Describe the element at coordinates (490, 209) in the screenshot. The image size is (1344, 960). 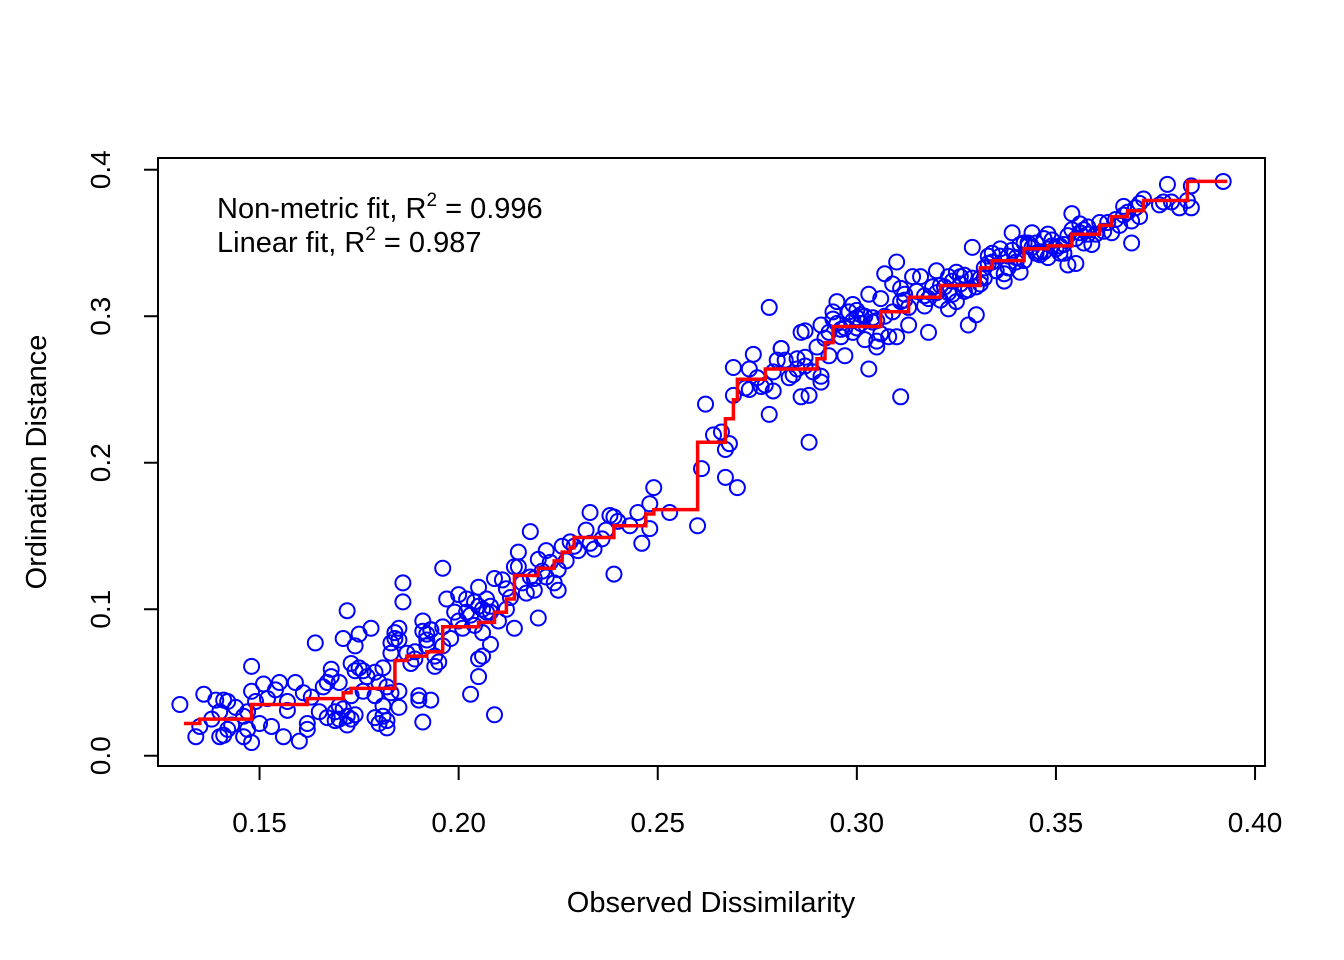
I see `nonmetric-fit-value: = 0.996` at that location.